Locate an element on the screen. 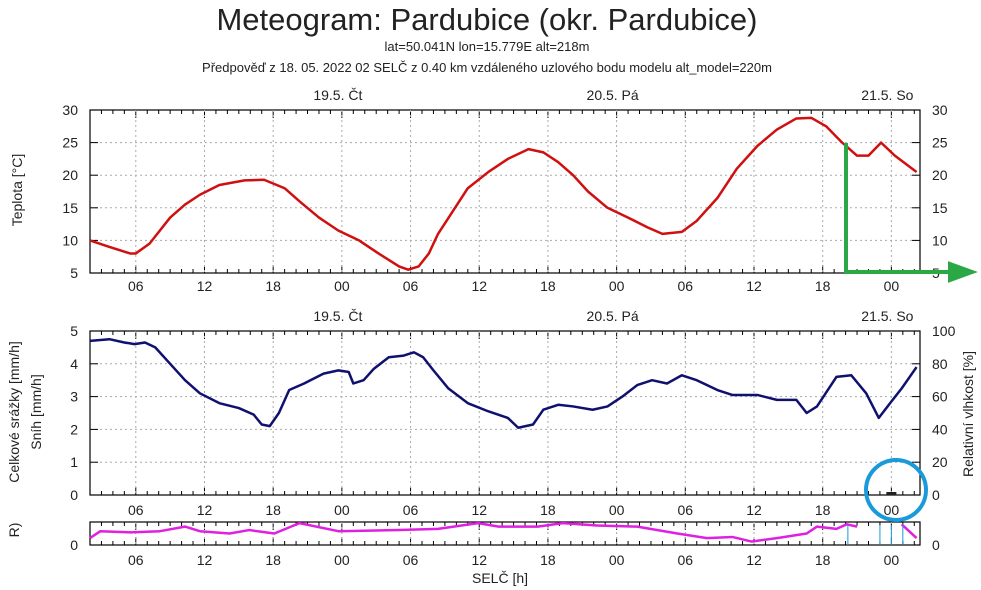 The height and width of the screenshot is (590, 981). bottom-panel-frame is located at coordinates (505, 533).